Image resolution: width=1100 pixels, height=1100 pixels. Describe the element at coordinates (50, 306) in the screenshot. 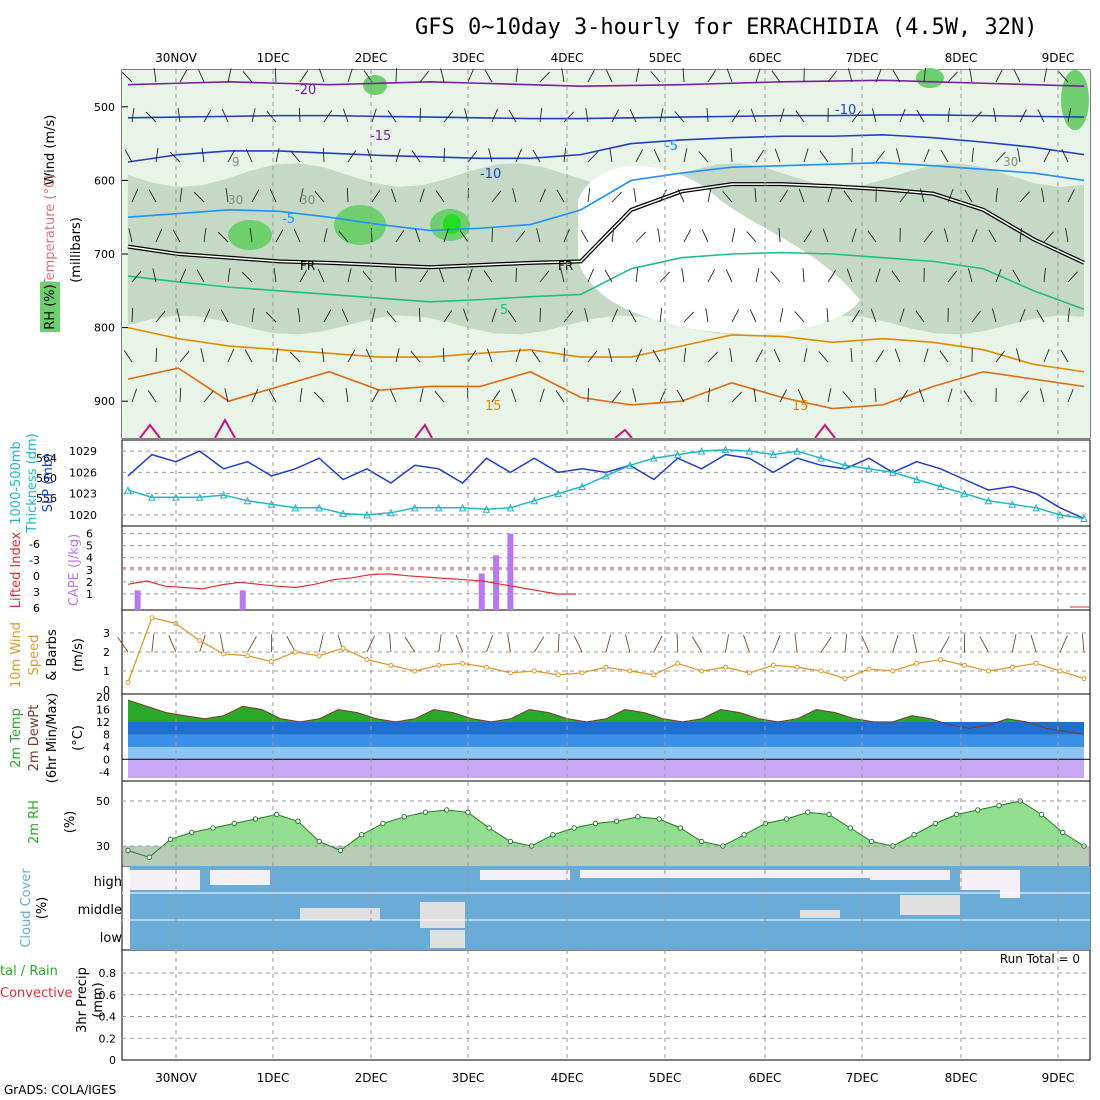

I see `label-rh: RH (%)` at that location.